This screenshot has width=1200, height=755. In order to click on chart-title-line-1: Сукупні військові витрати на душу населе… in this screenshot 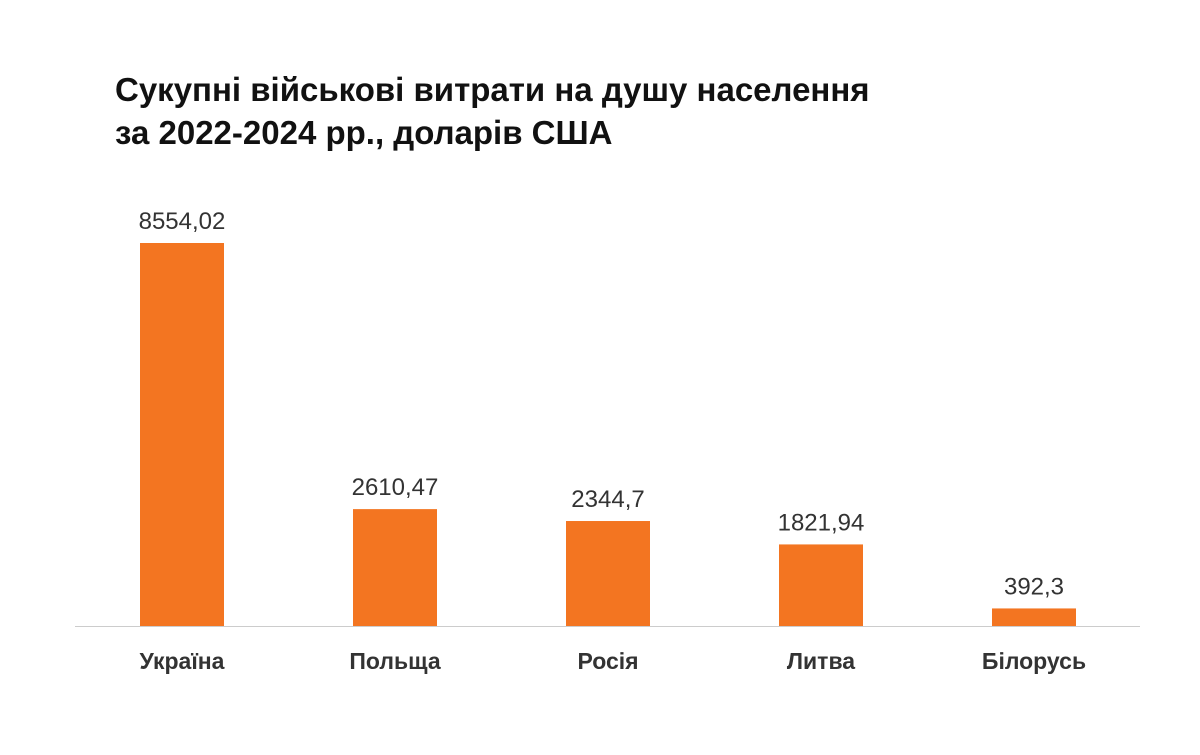, I will do `click(492, 89)`.